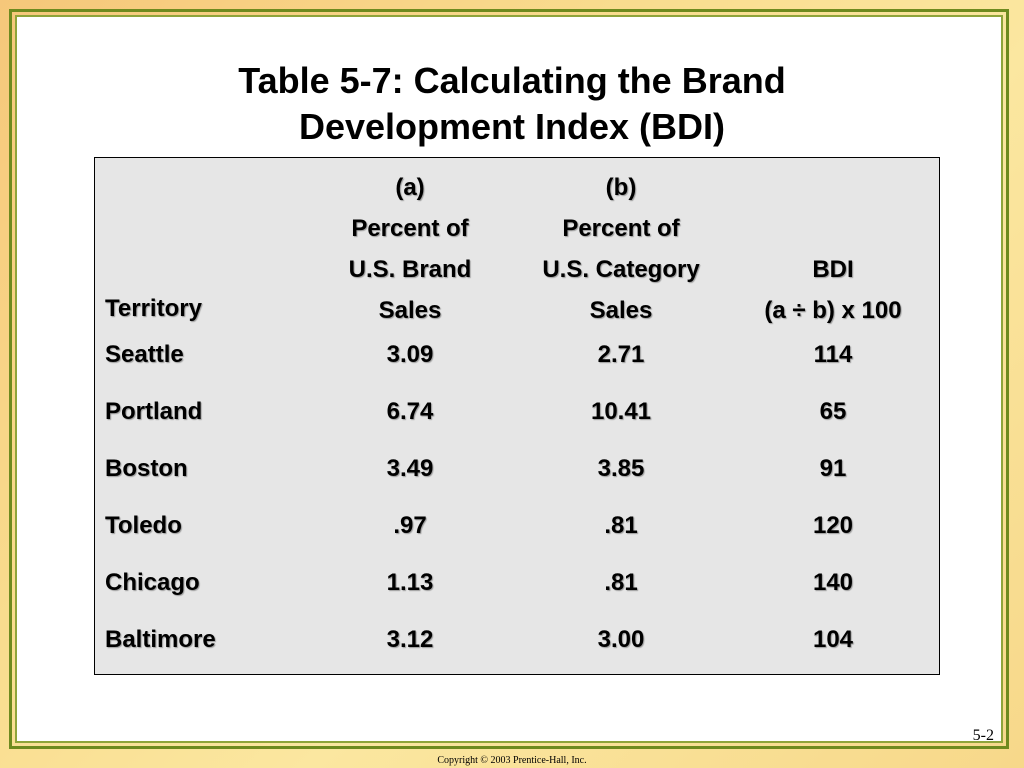  What do you see at coordinates (833, 525) in the screenshot?
I see `bdi-cell: 120` at bounding box center [833, 525].